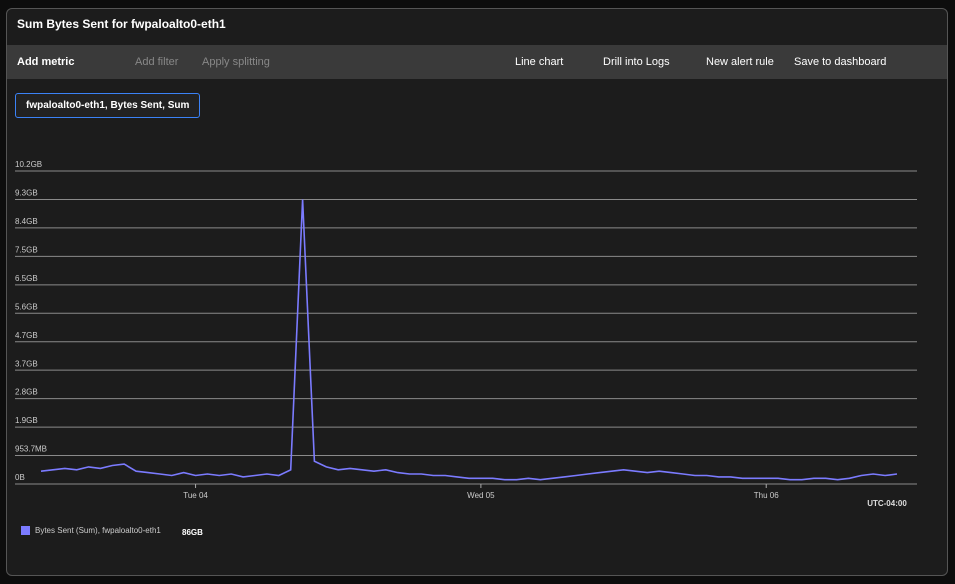 The width and height of the screenshot is (955, 584). What do you see at coordinates (26, 335) in the screenshot?
I see `y-tick-label: 4.7GB` at bounding box center [26, 335].